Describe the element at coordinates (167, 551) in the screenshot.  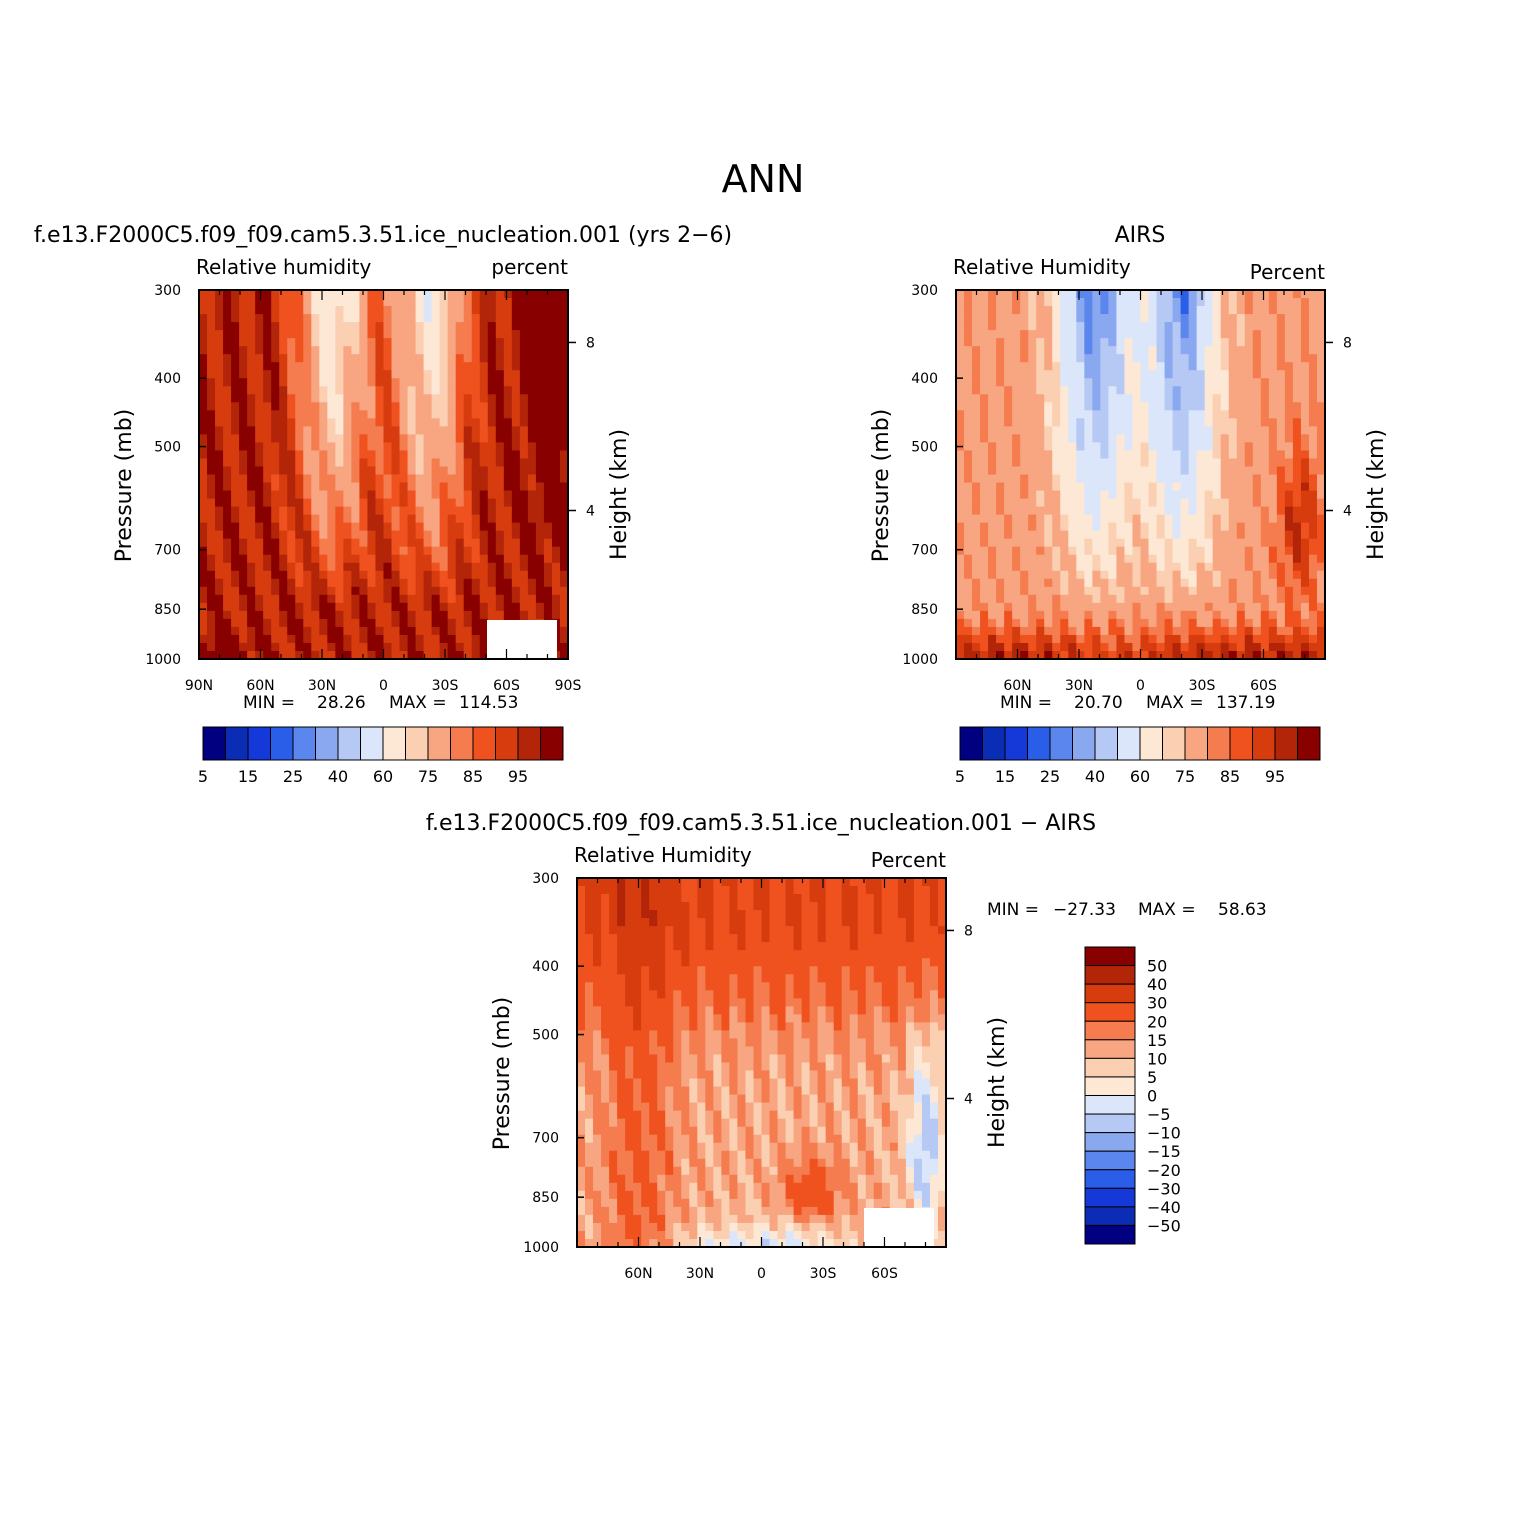
I see `y-tick-label: 700` at that location.